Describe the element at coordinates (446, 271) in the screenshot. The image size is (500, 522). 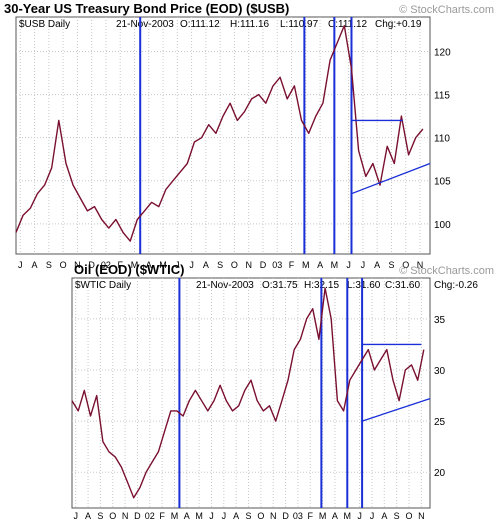
I see `wtic-watermark: © StockCharts.com` at that location.